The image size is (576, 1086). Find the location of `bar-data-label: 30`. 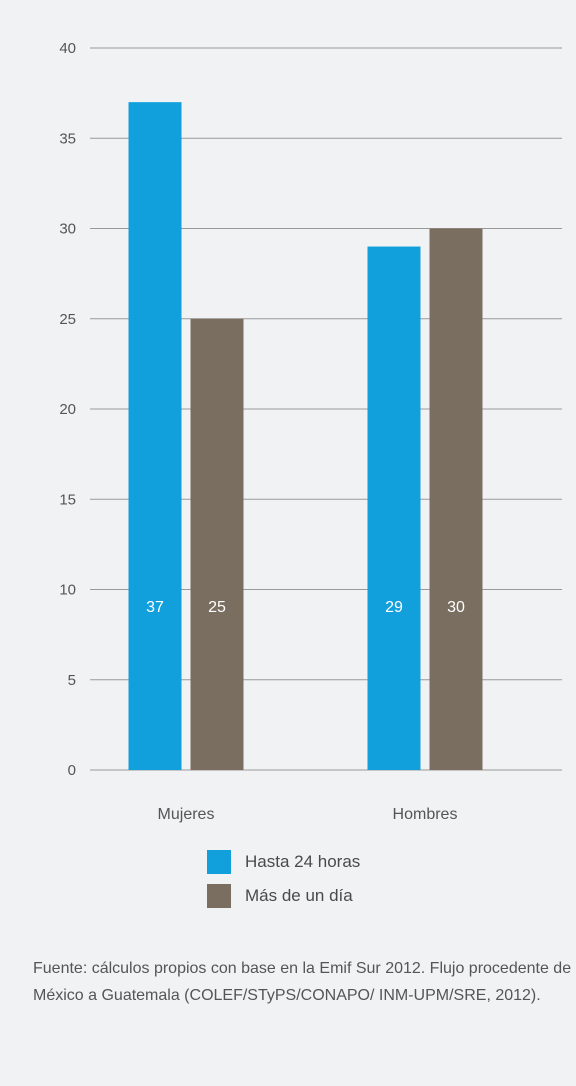

bar-data-label: 30 is located at coordinates (456, 607).